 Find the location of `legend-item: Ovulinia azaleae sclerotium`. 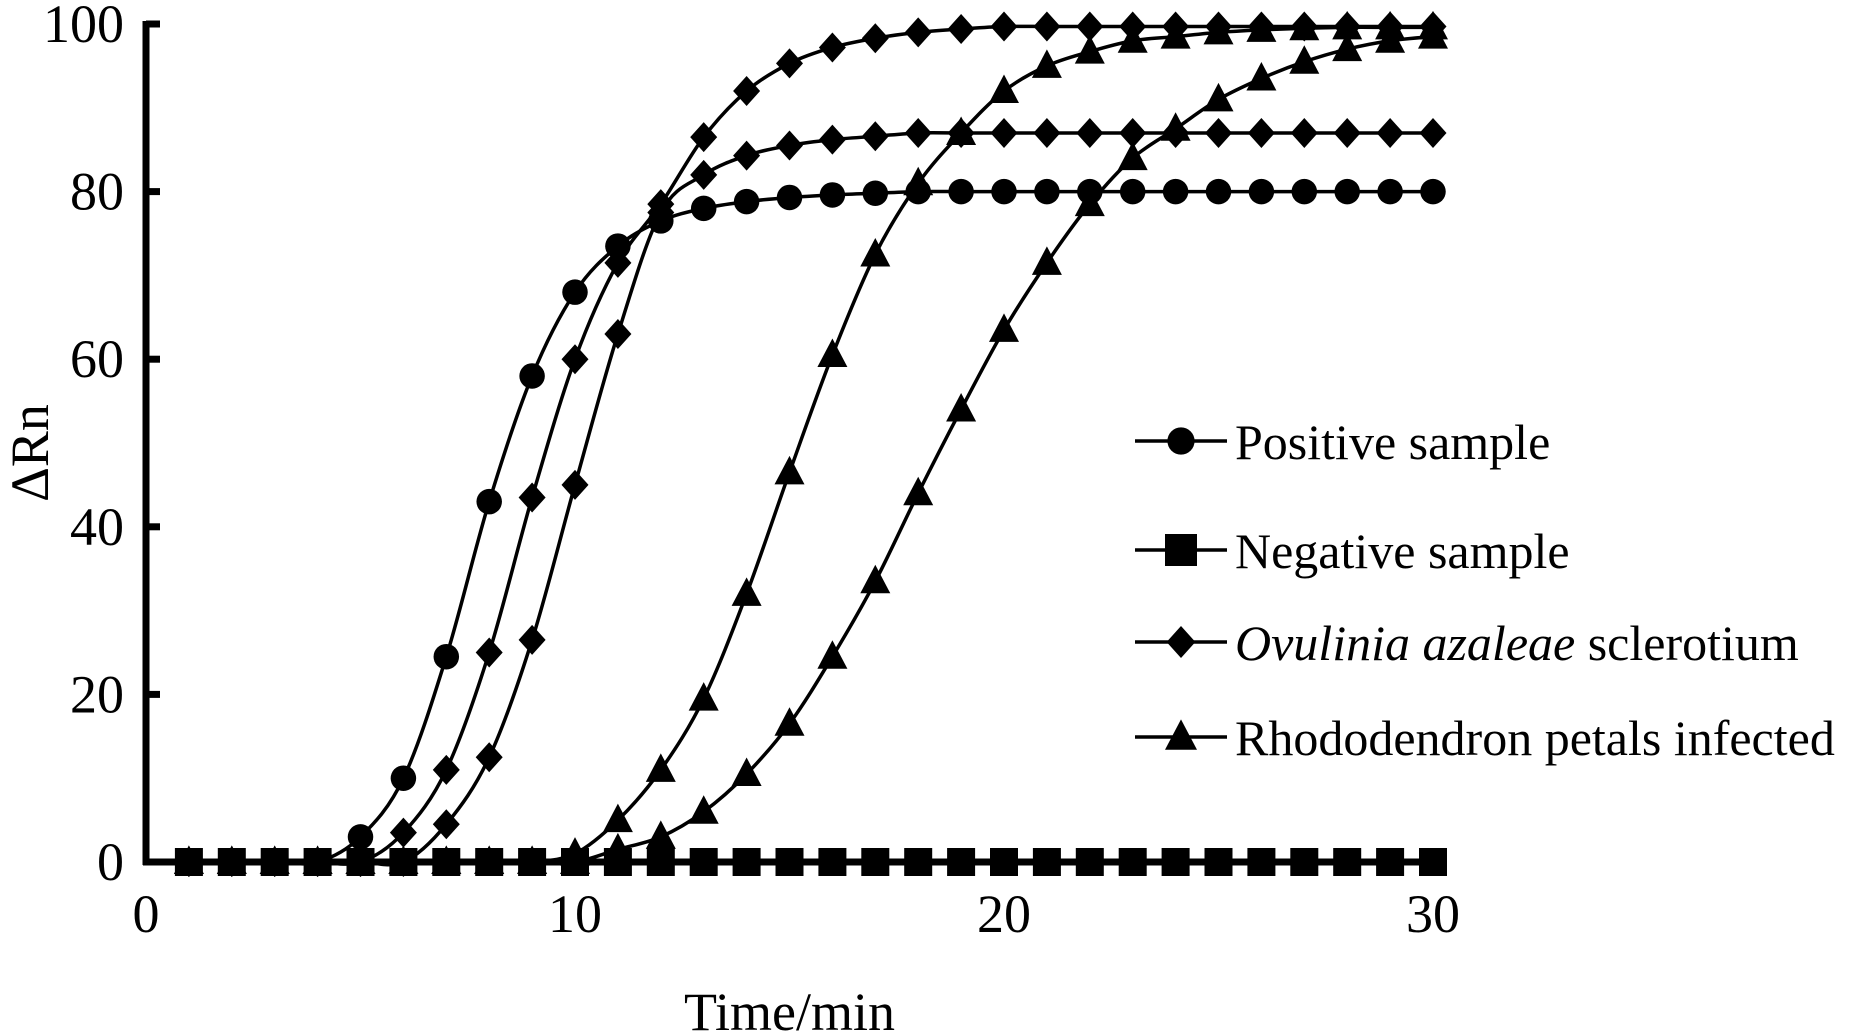

legend-item: Ovulinia azaleae sclerotium is located at coordinates (1467, 643).